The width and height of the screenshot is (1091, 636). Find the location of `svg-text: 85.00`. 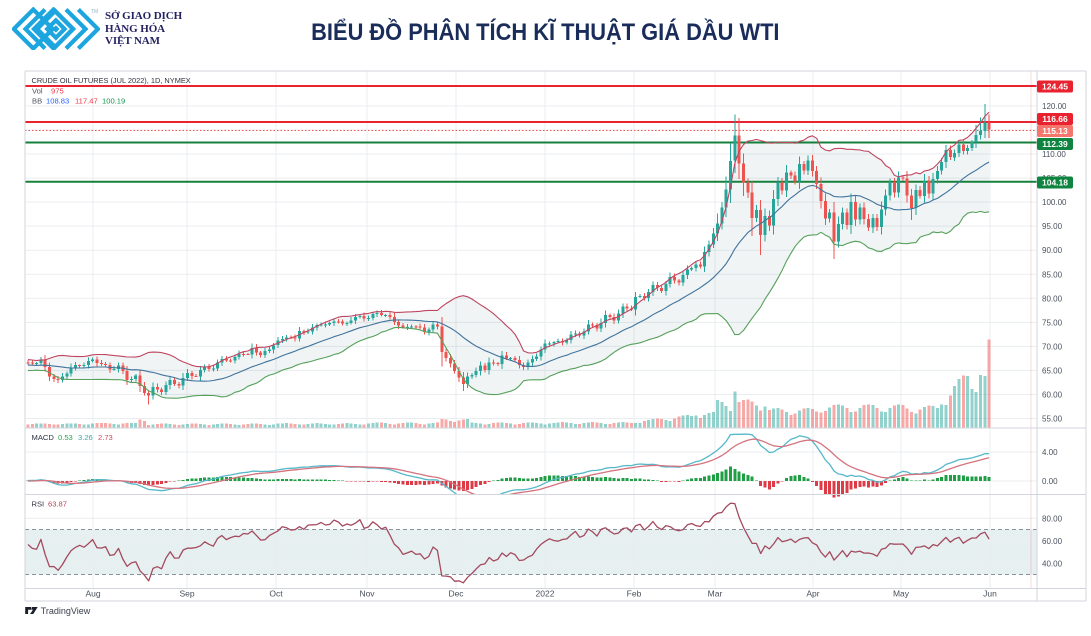

svg-text: 85.00 is located at coordinates (1052, 274).